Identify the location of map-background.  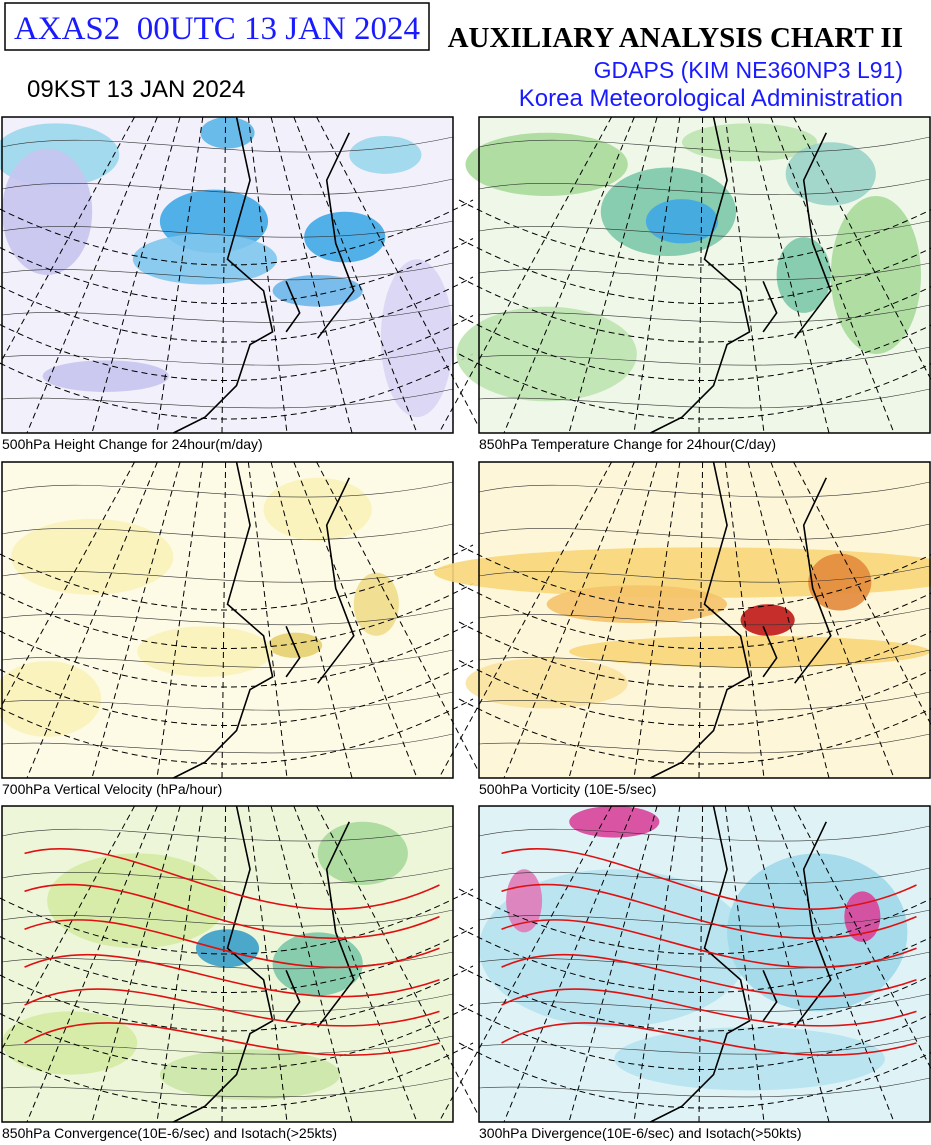
(704, 620).